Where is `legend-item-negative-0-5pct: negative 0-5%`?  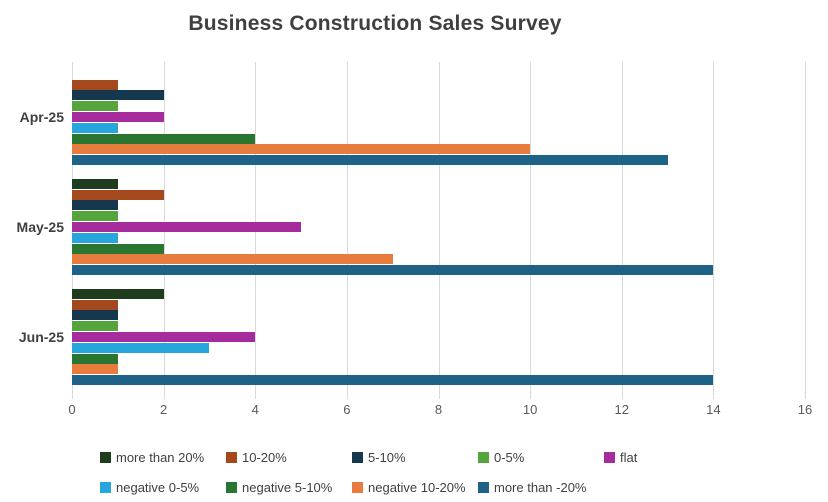
legend-item-negative-0-5pct: negative 0-5% is located at coordinates (163, 487).